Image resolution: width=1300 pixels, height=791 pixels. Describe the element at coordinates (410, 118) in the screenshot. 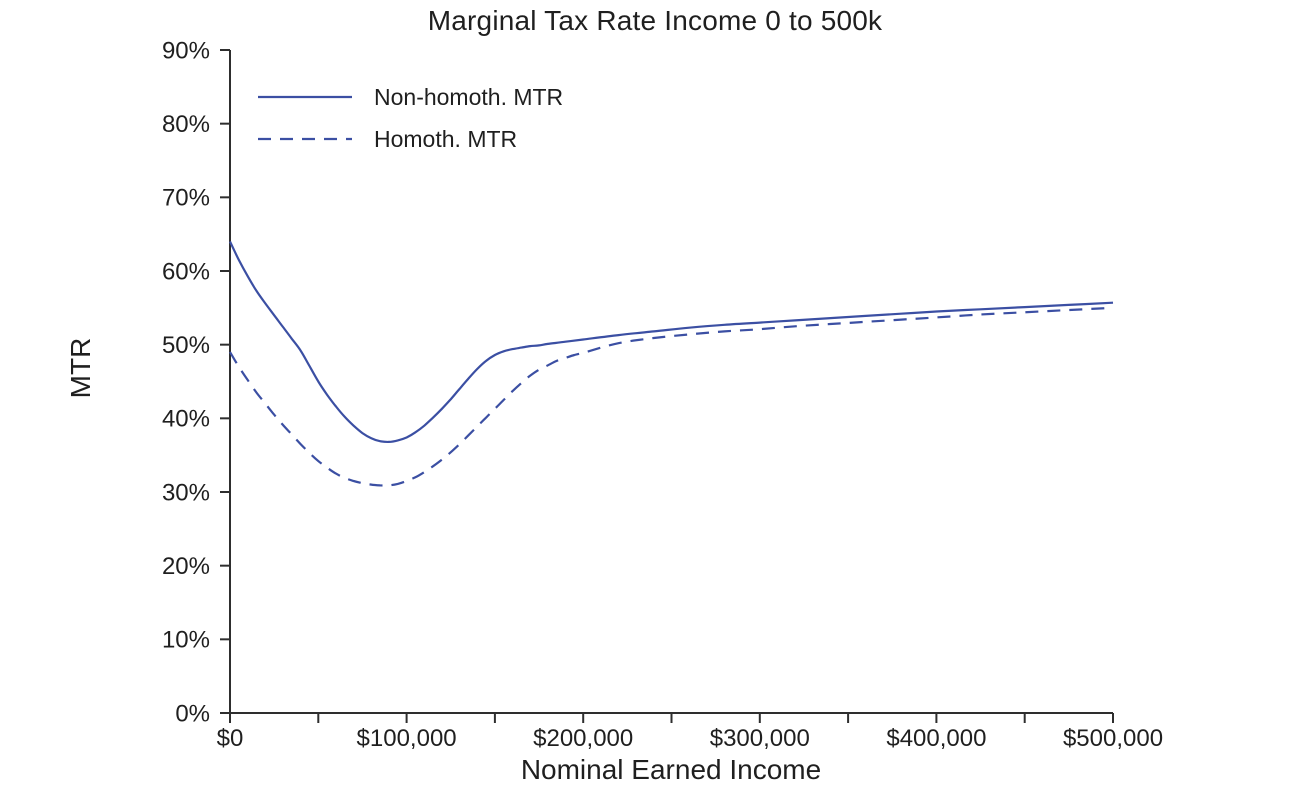

I see `legend: Non-homoth. MTR Homoth. MTR` at that location.